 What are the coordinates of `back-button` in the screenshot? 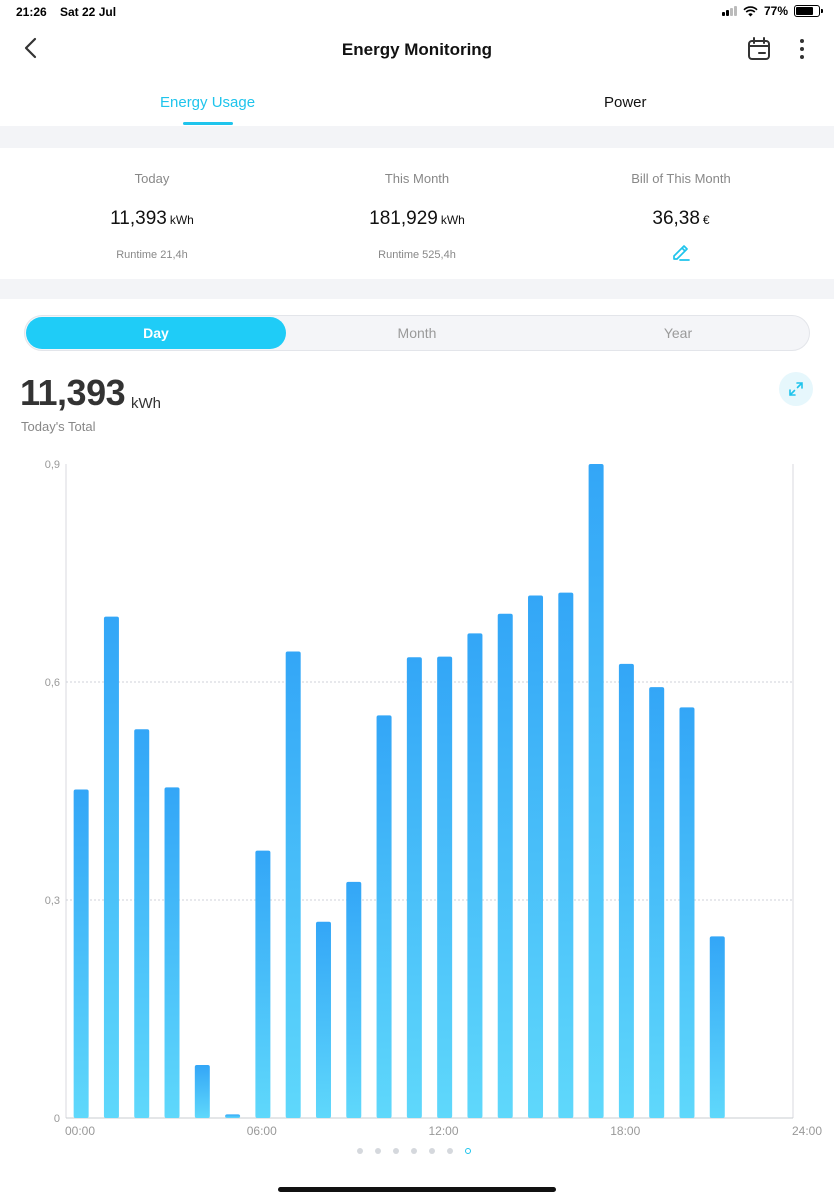 It's located at (32, 48).